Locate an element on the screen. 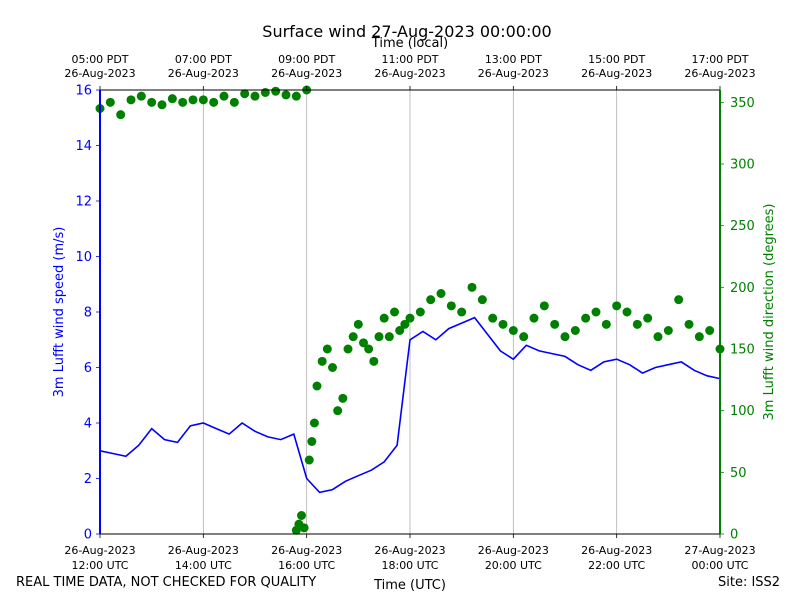  top-tick-time-6: 17:00 PDT is located at coordinates (719, 59).